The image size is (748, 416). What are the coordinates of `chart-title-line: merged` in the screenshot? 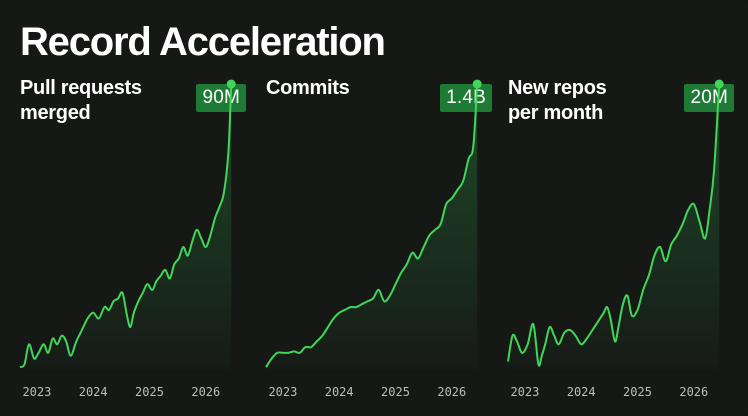 It's located at (55, 113).